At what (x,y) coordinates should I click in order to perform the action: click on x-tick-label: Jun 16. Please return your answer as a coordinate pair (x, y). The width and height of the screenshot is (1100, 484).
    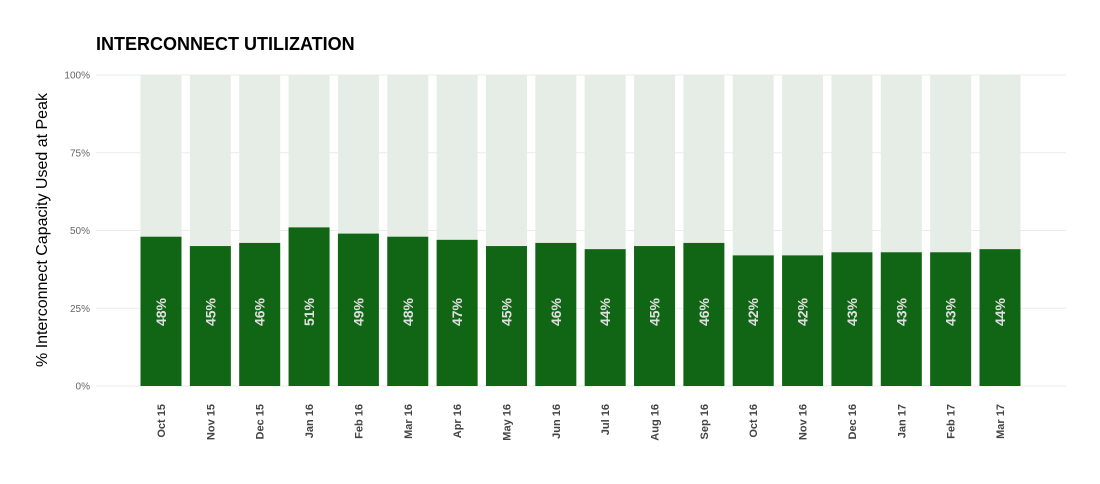
    Looking at the image, I should click on (557, 421).